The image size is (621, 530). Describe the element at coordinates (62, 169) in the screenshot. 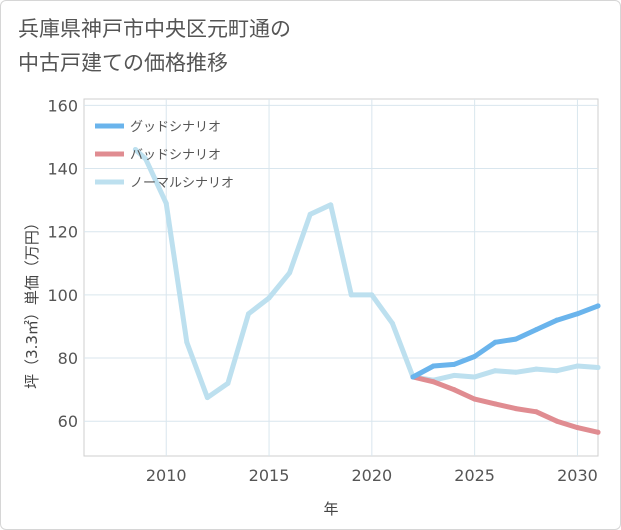

I see `y-tick-label: 140` at that location.